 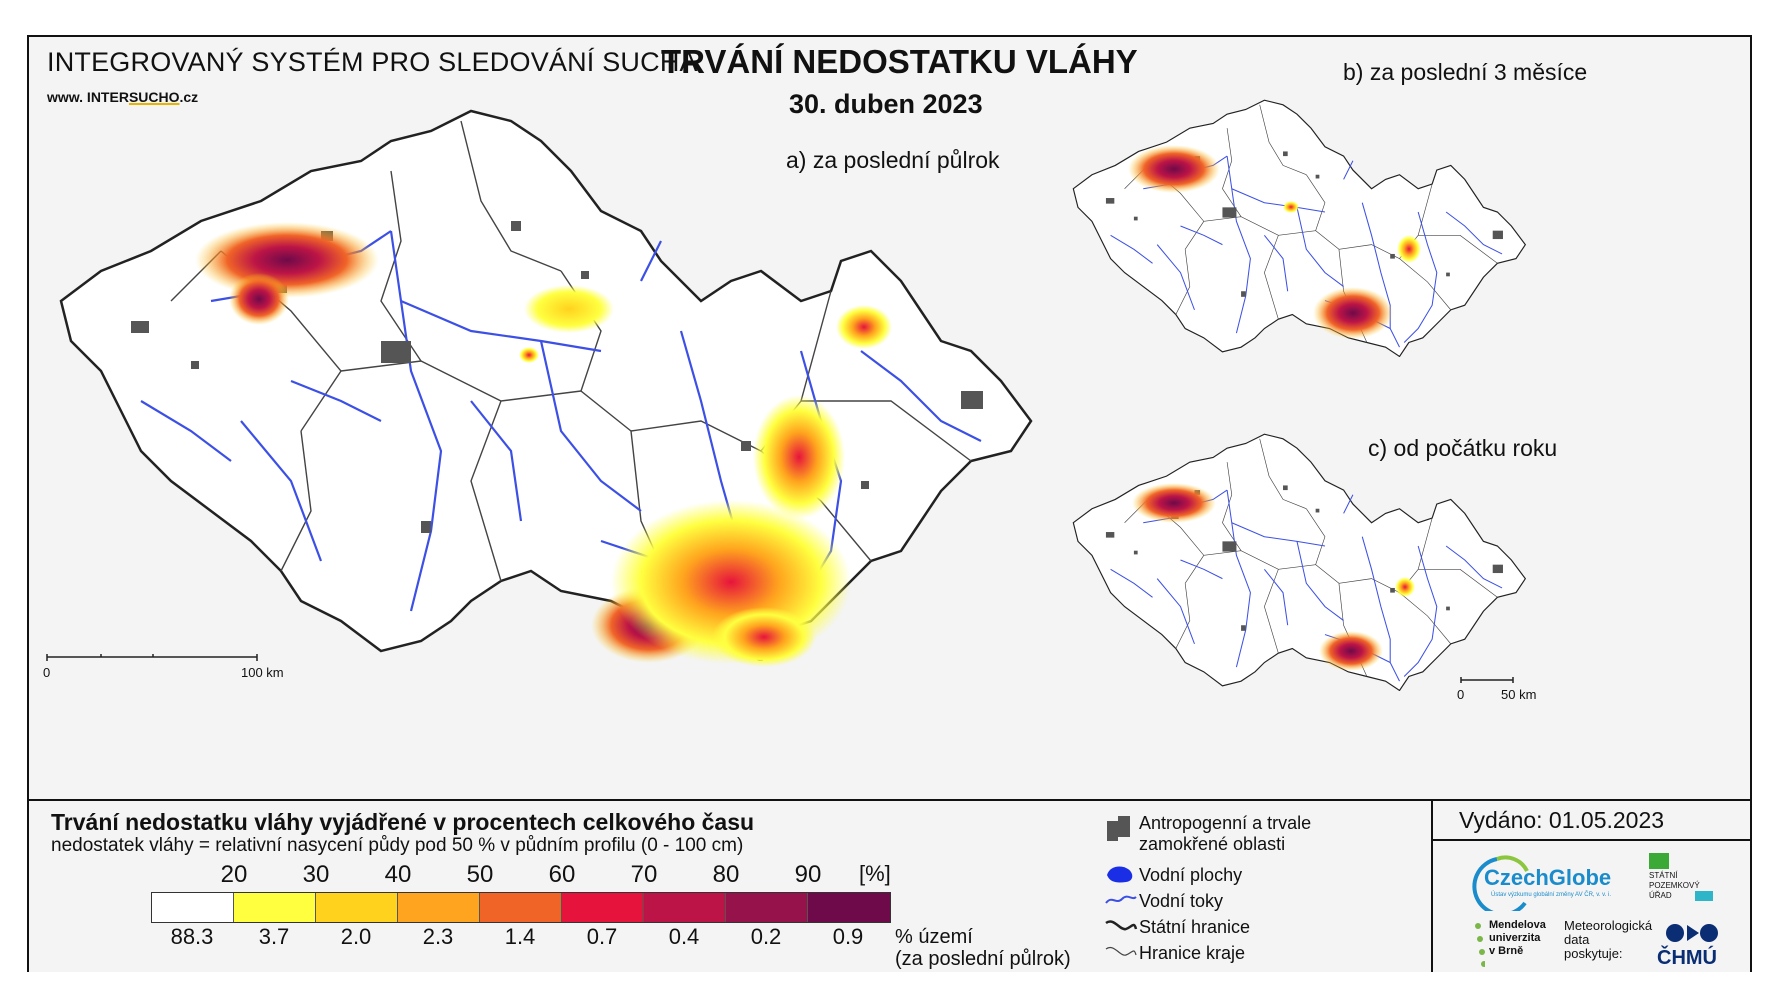 I want to click on legend-percent: 0.7, so click(x=602, y=936).